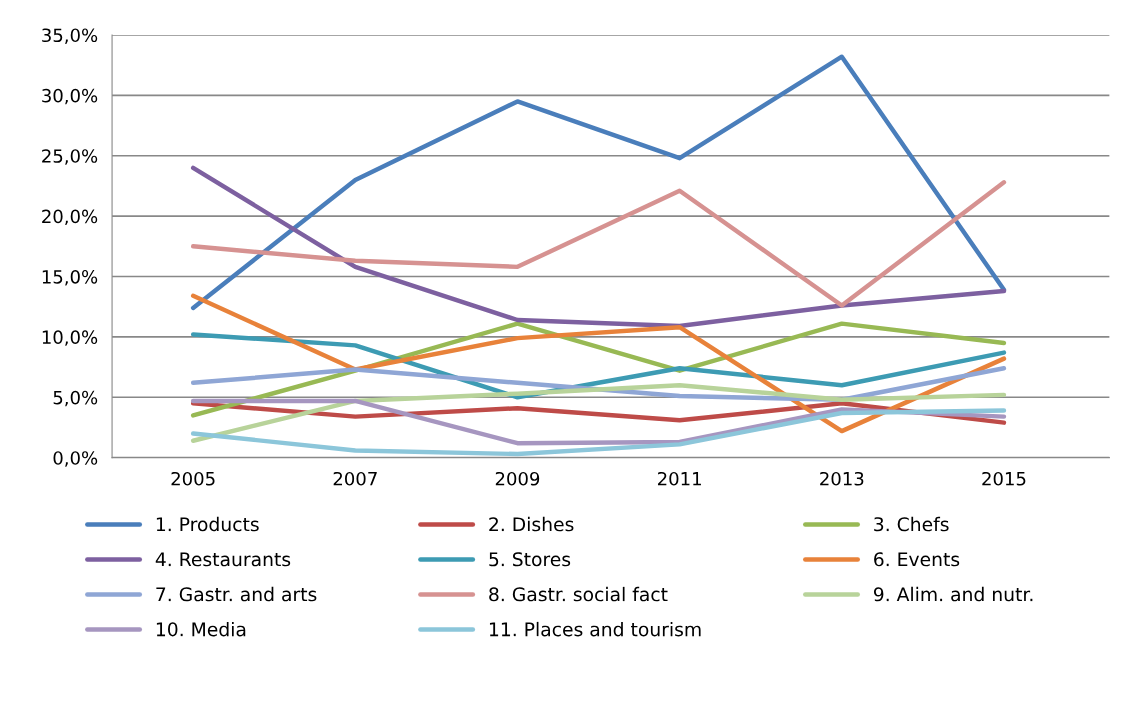  I want to click on y-tick-label: 20,0%, so click(70, 217).